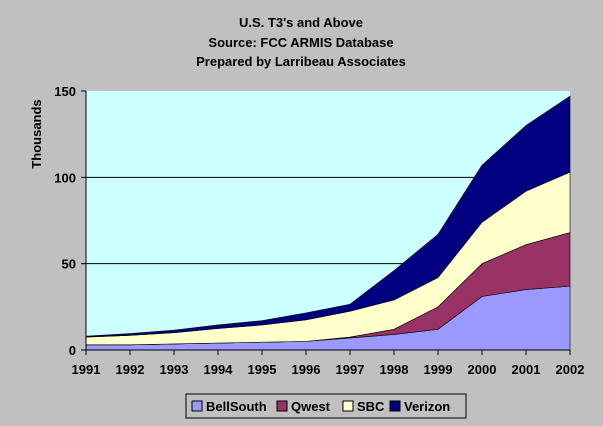 The image size is (603, 426). Describe the element at coordinates (197, 406) in the screenshot. I see `legend-swatch-bellsouth` at that location.